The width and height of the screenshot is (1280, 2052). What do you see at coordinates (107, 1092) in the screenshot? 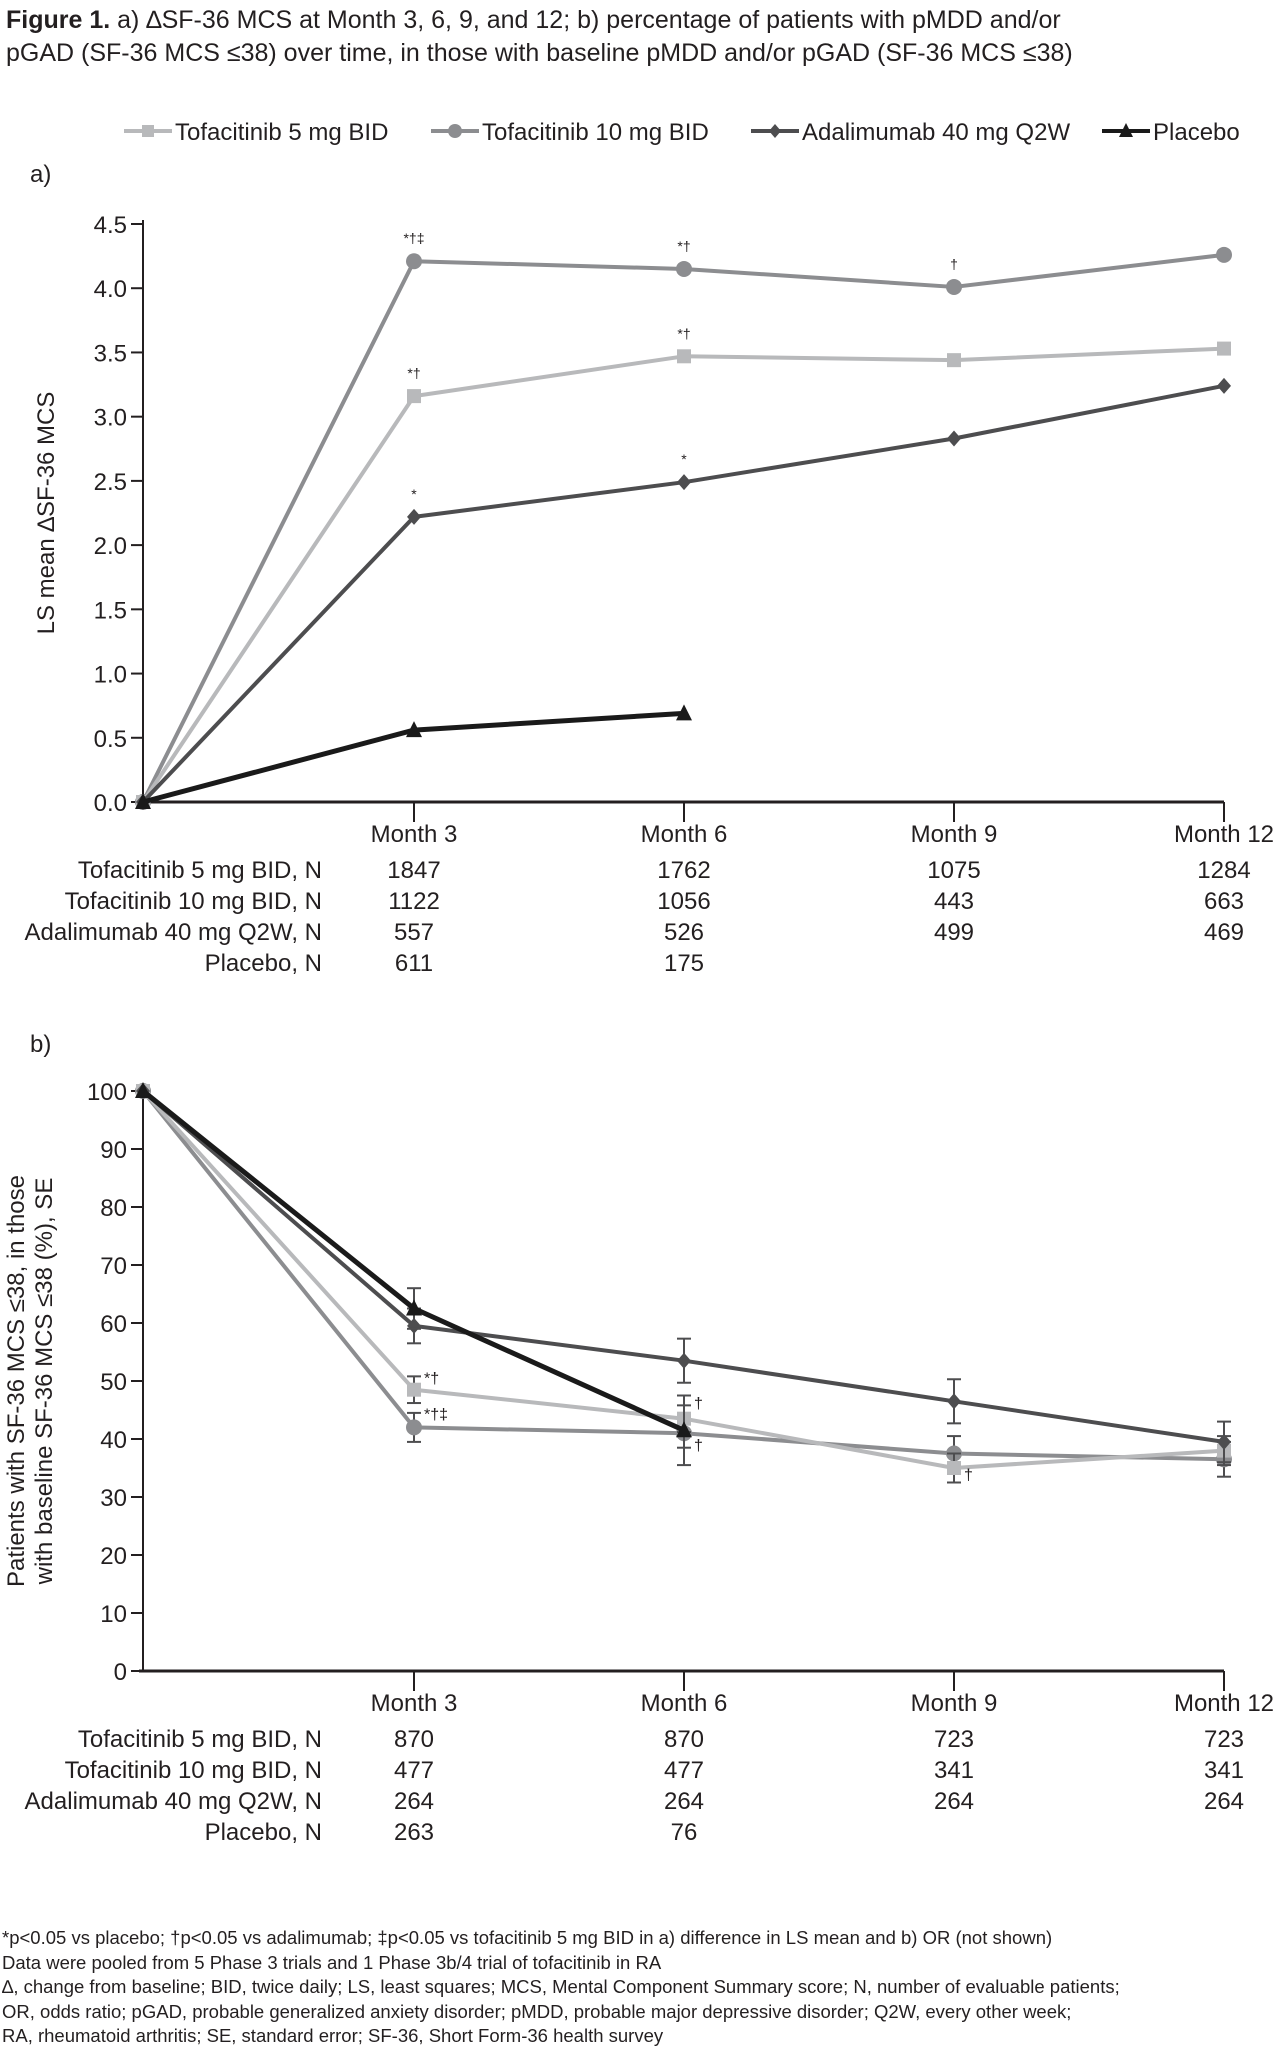
I see `y-tick-label: 100` at bounding box center [107, 1092].